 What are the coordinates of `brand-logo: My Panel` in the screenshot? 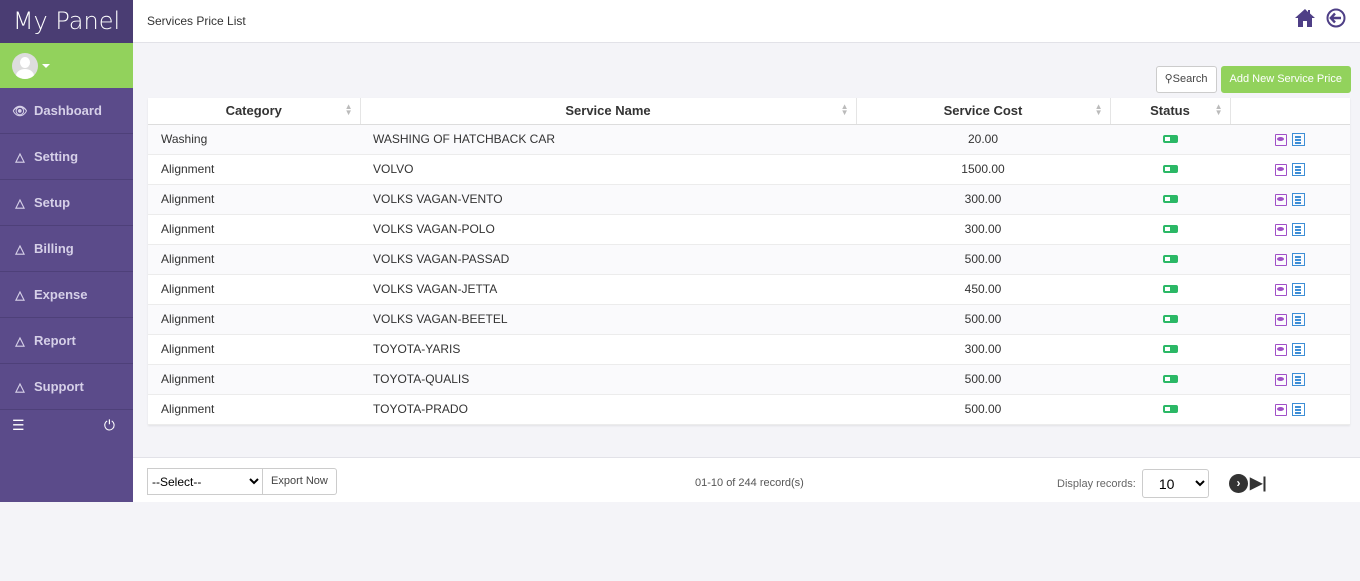 It's located at (66, 21).